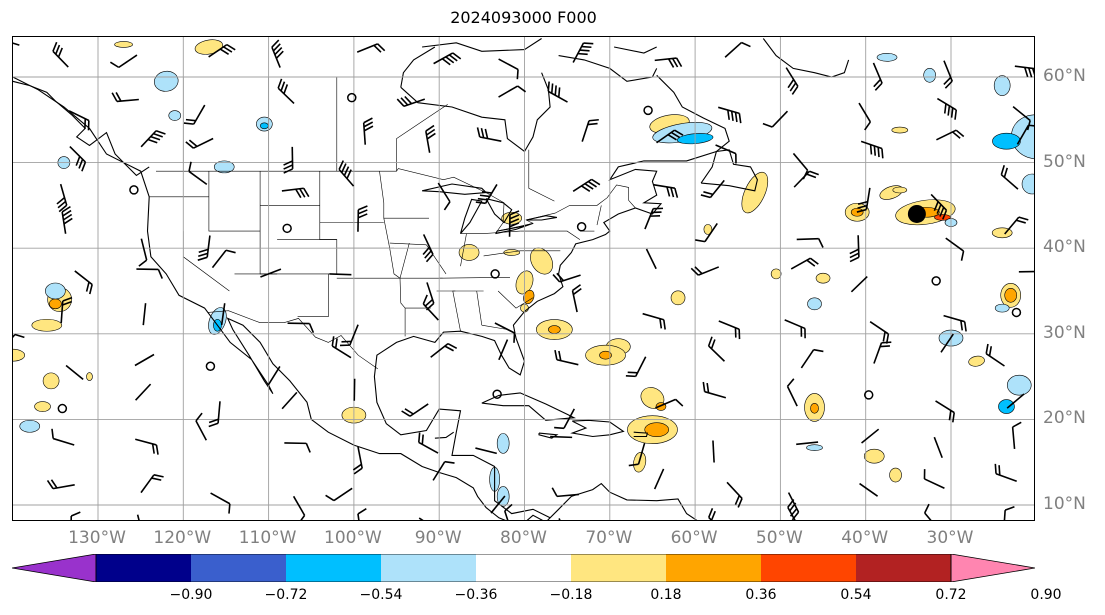  What do you see at coordinates (475, 112) in the screenshot?
I see `hudson-bay-coastline` at bounding box center [475, 112].